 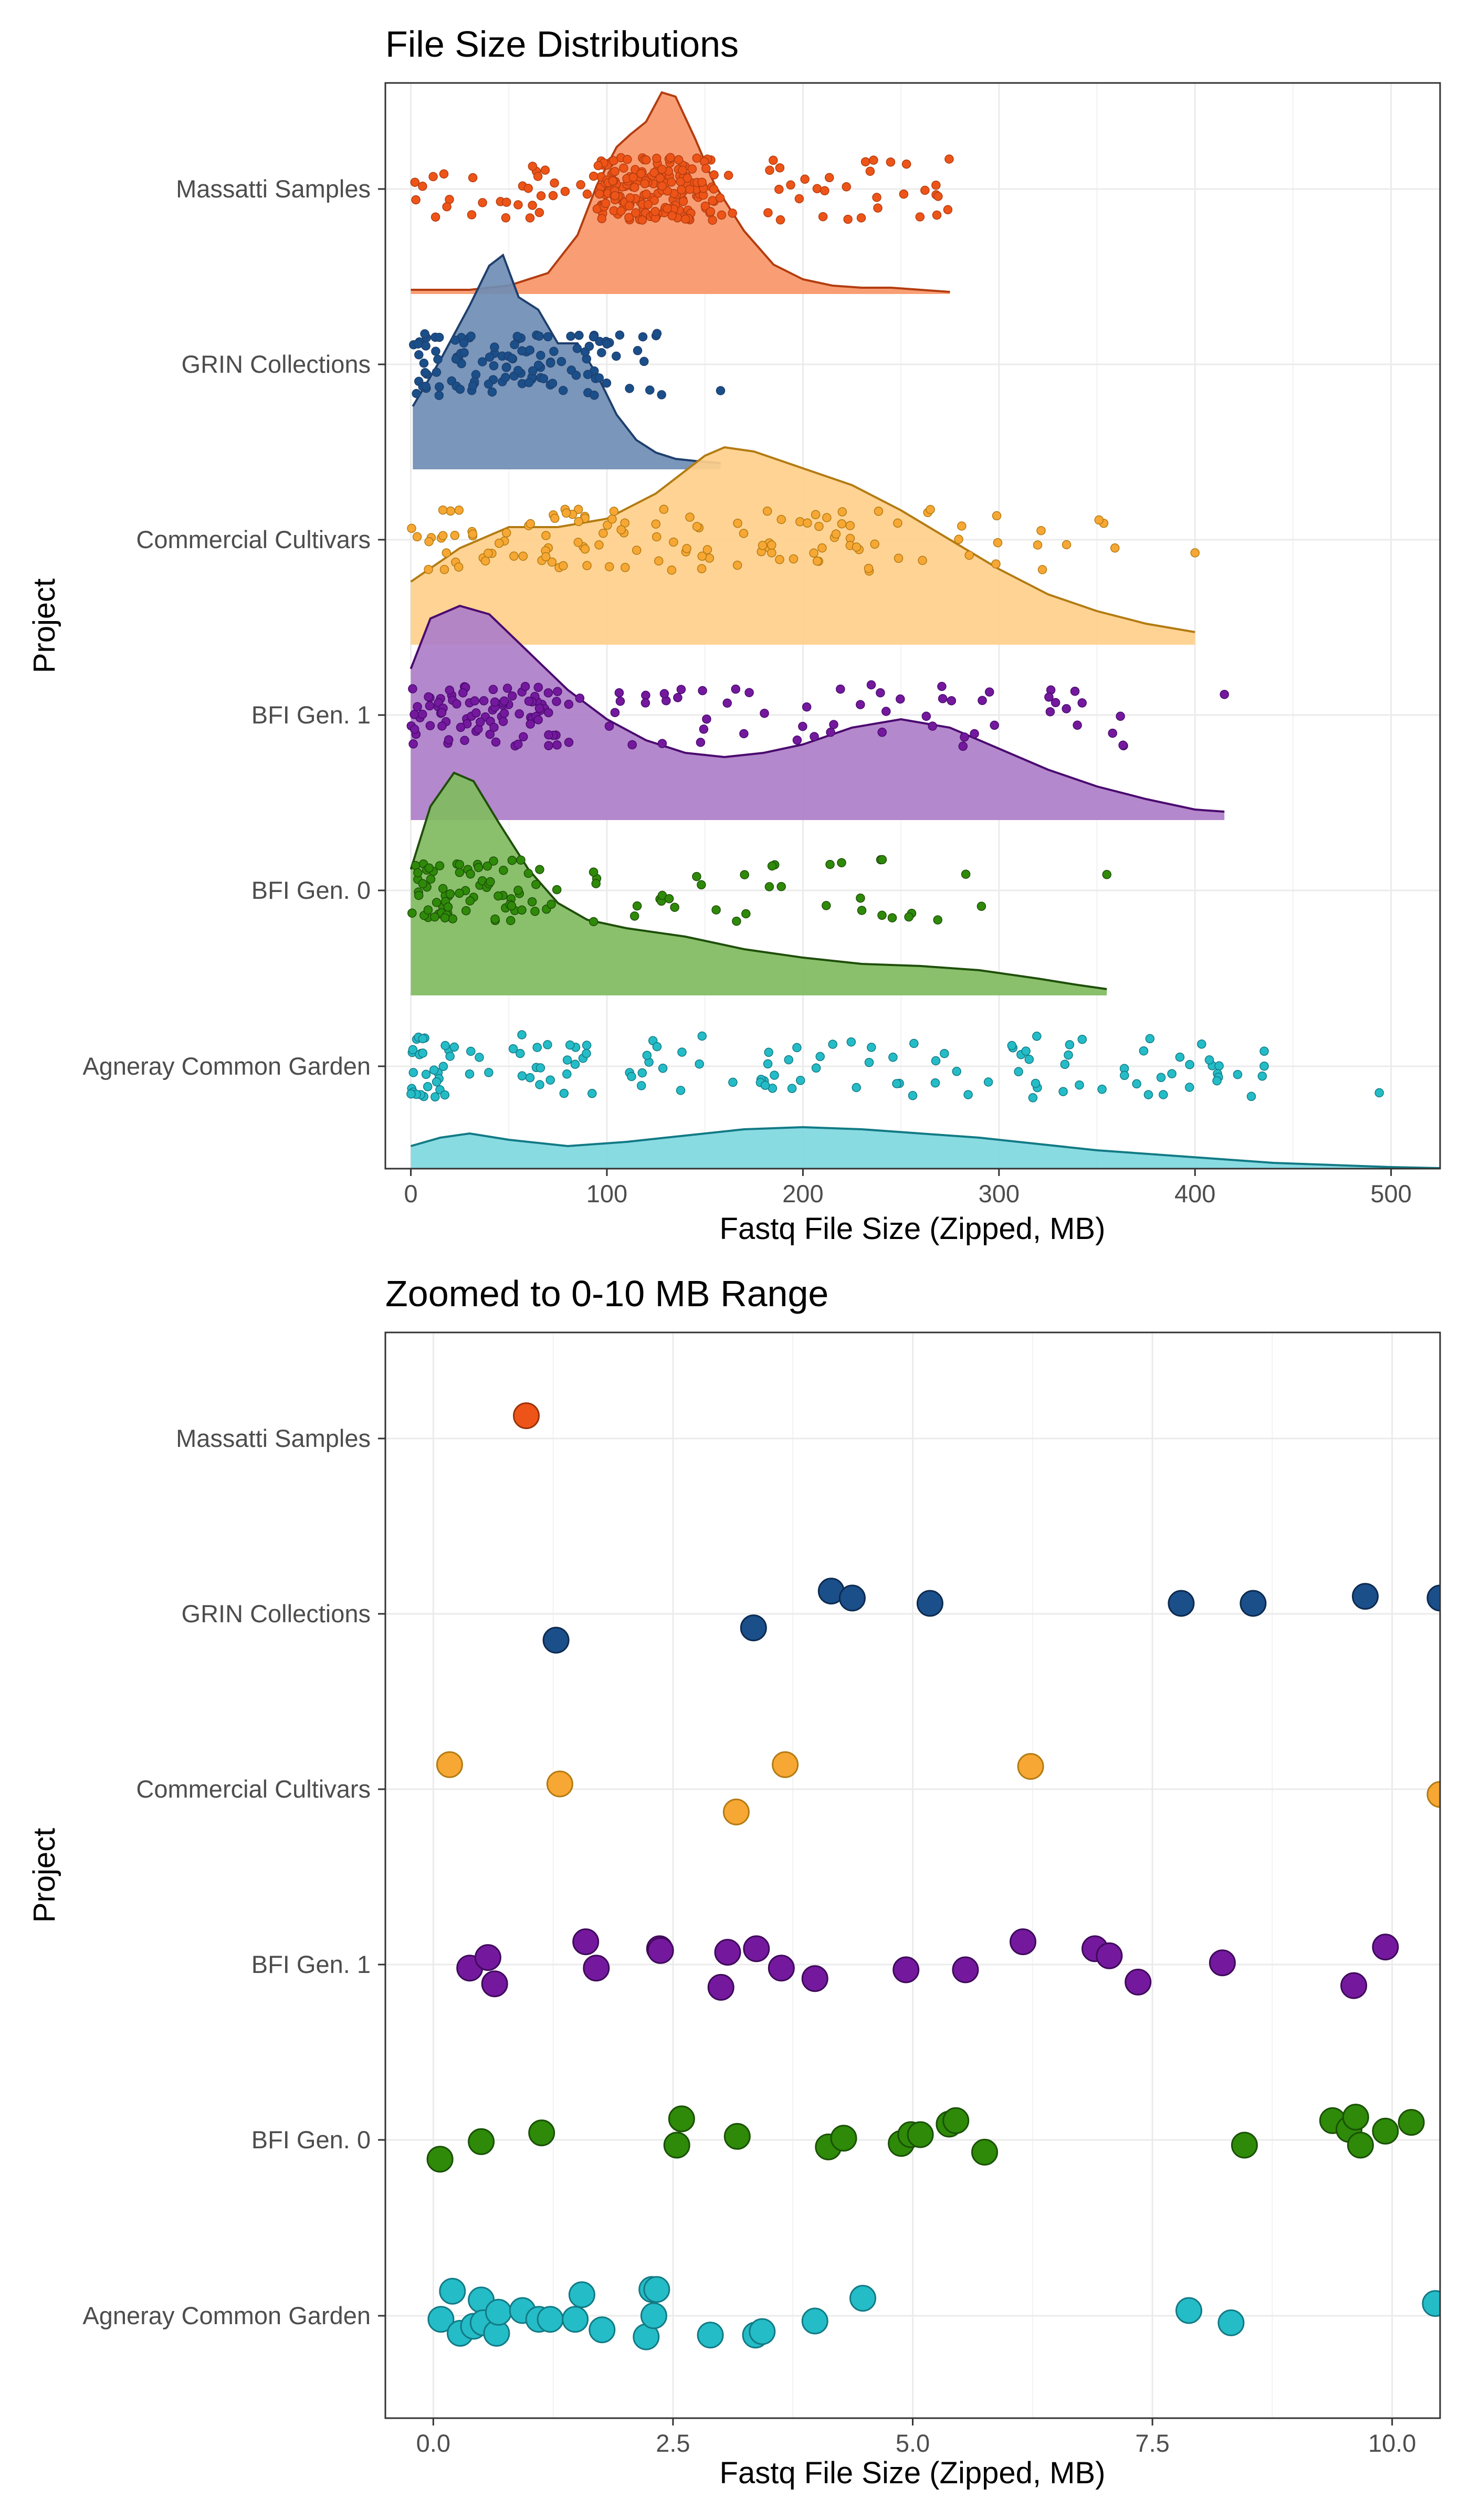 I want to click on series-massatti-samples, so click(x=682, y=192).